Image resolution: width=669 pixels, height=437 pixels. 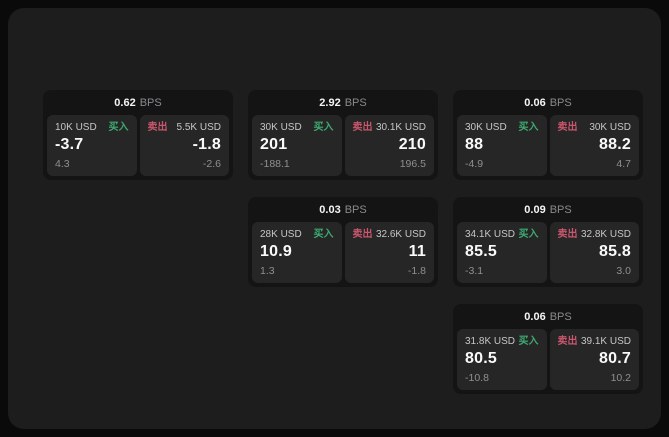 I want to click on buy-change: 1.3, so click(x=267, y=271).